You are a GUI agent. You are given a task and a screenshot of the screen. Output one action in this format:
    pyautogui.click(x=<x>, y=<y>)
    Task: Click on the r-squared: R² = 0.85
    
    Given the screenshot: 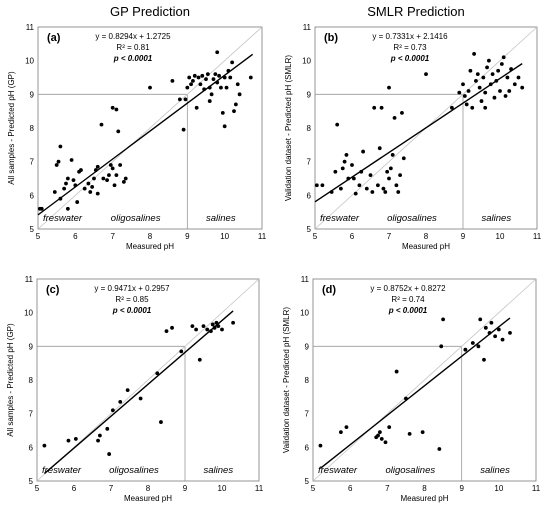 What is the action you would take?
    pyautogui.click(x=132, y=299)
    